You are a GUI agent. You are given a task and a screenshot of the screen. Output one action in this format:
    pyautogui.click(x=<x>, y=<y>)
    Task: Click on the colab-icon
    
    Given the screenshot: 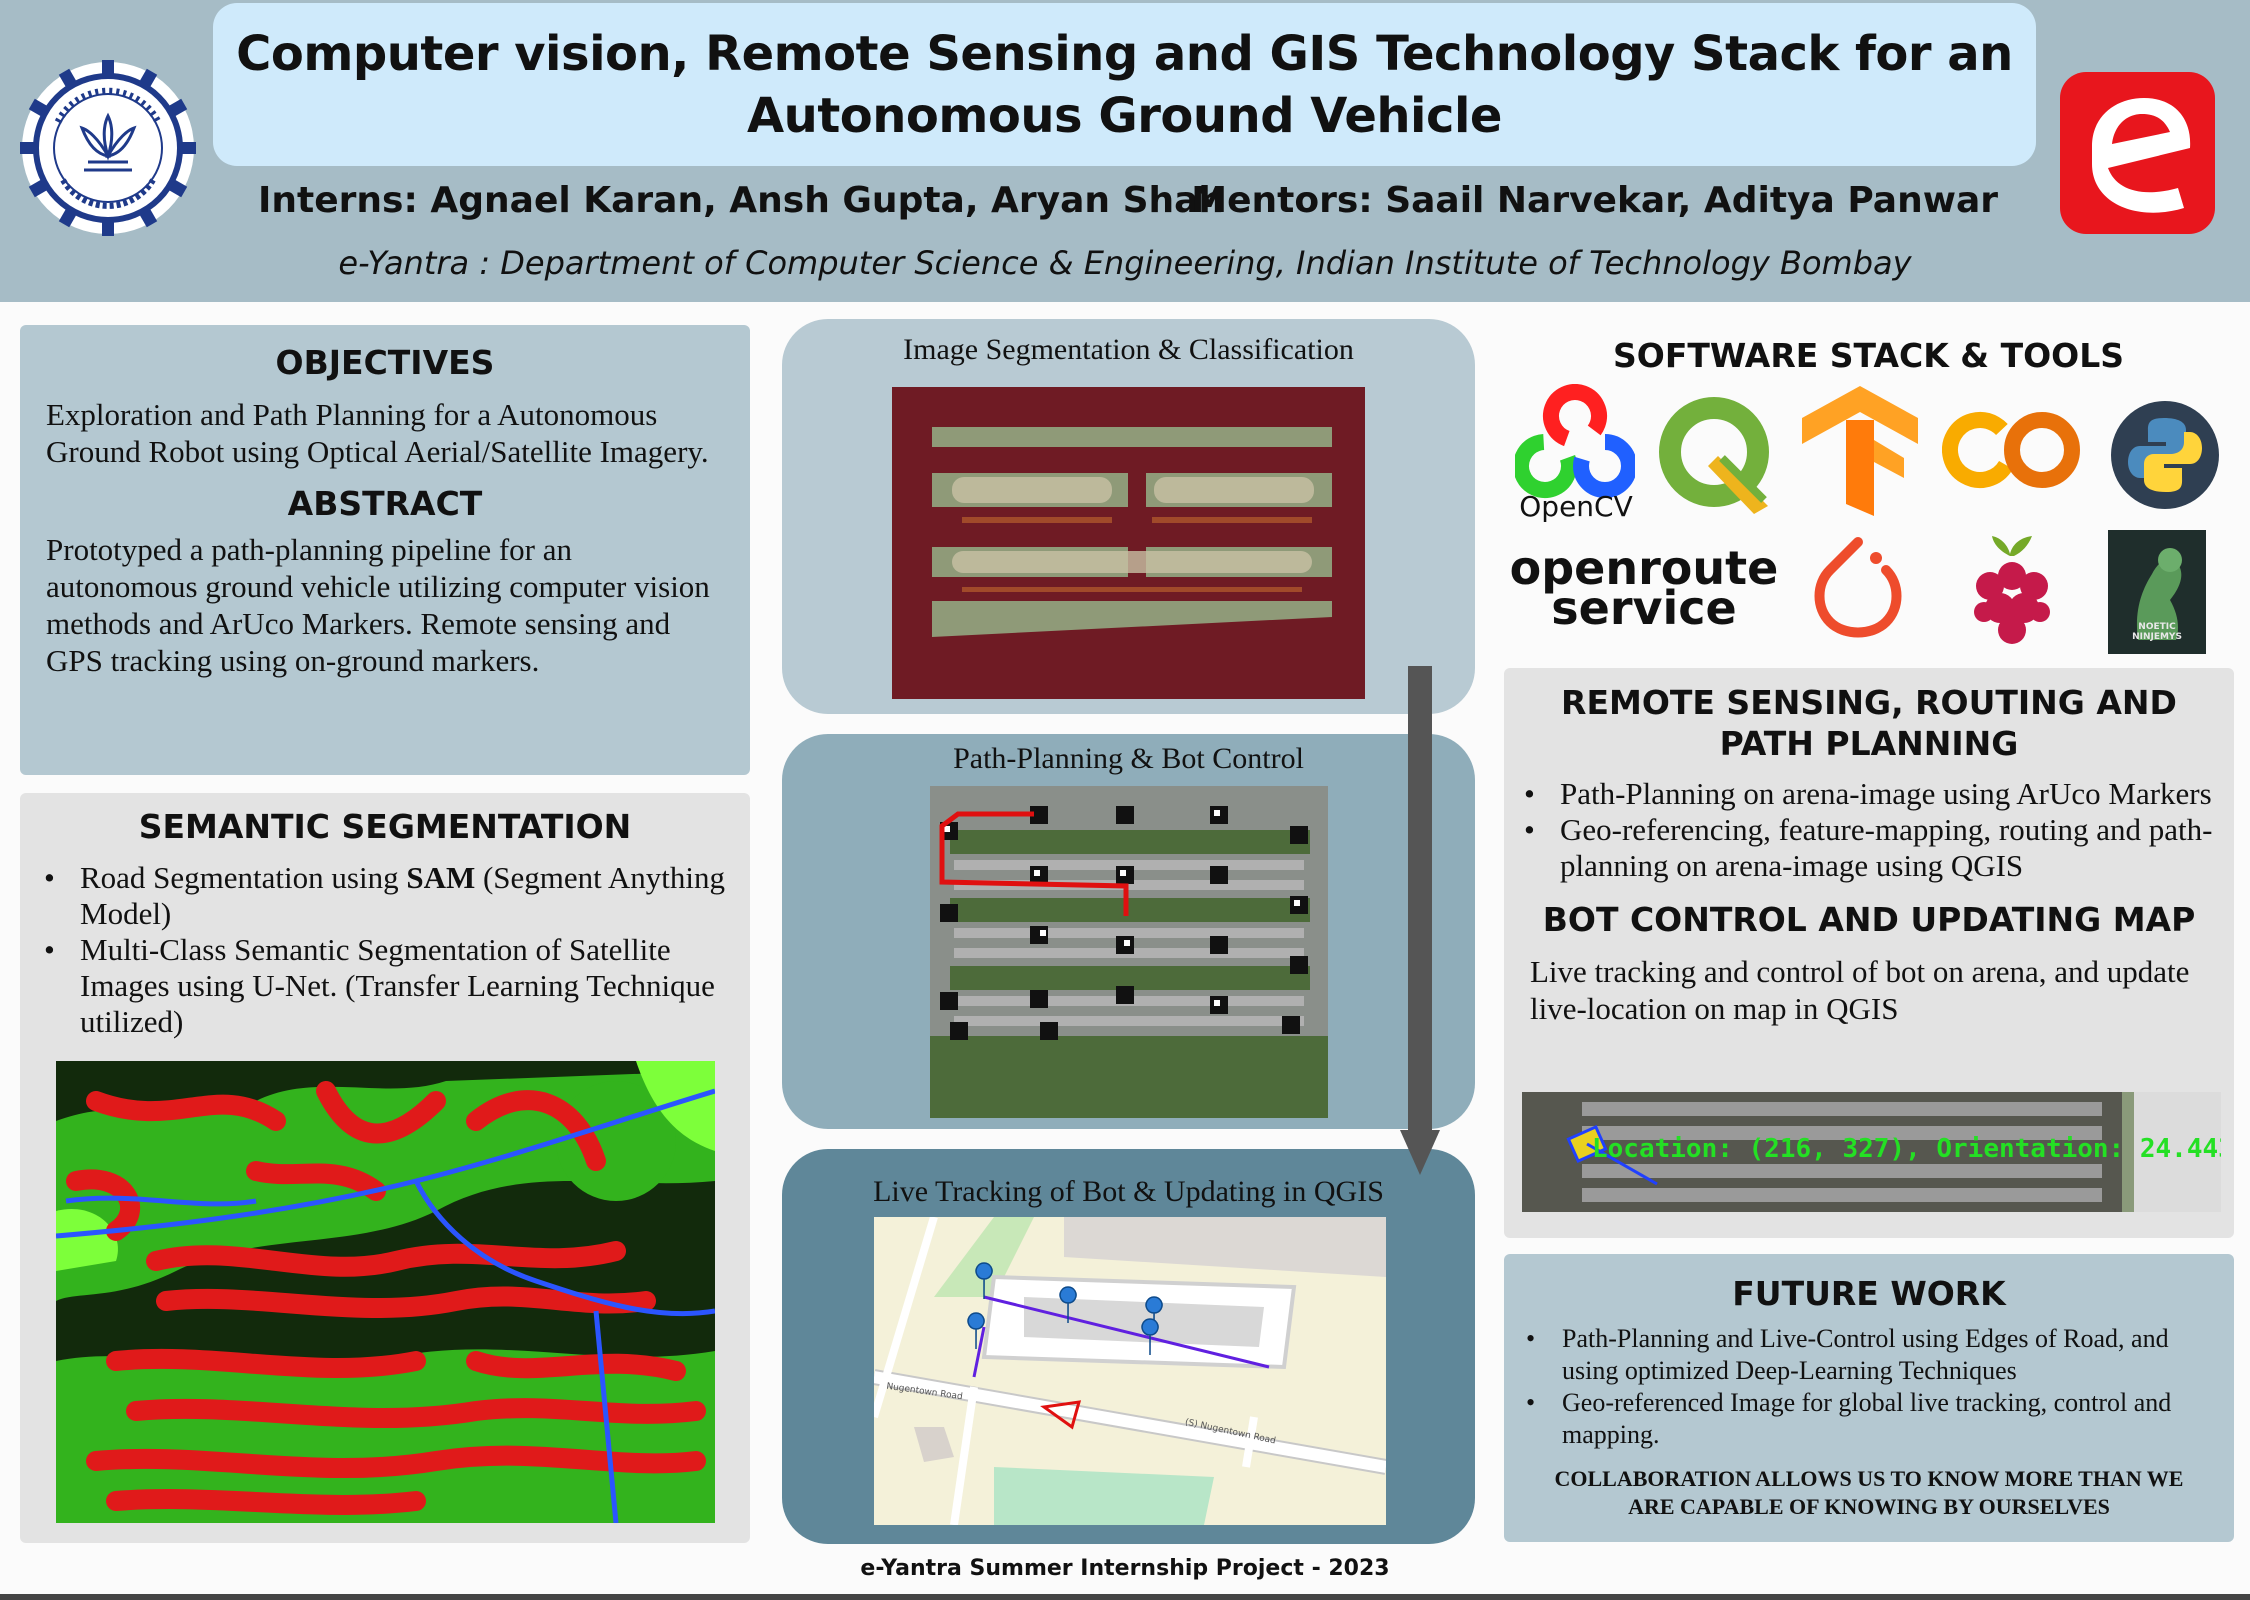 What is the action you would take?
    pyautogui.click(x=2011, y=450)
    